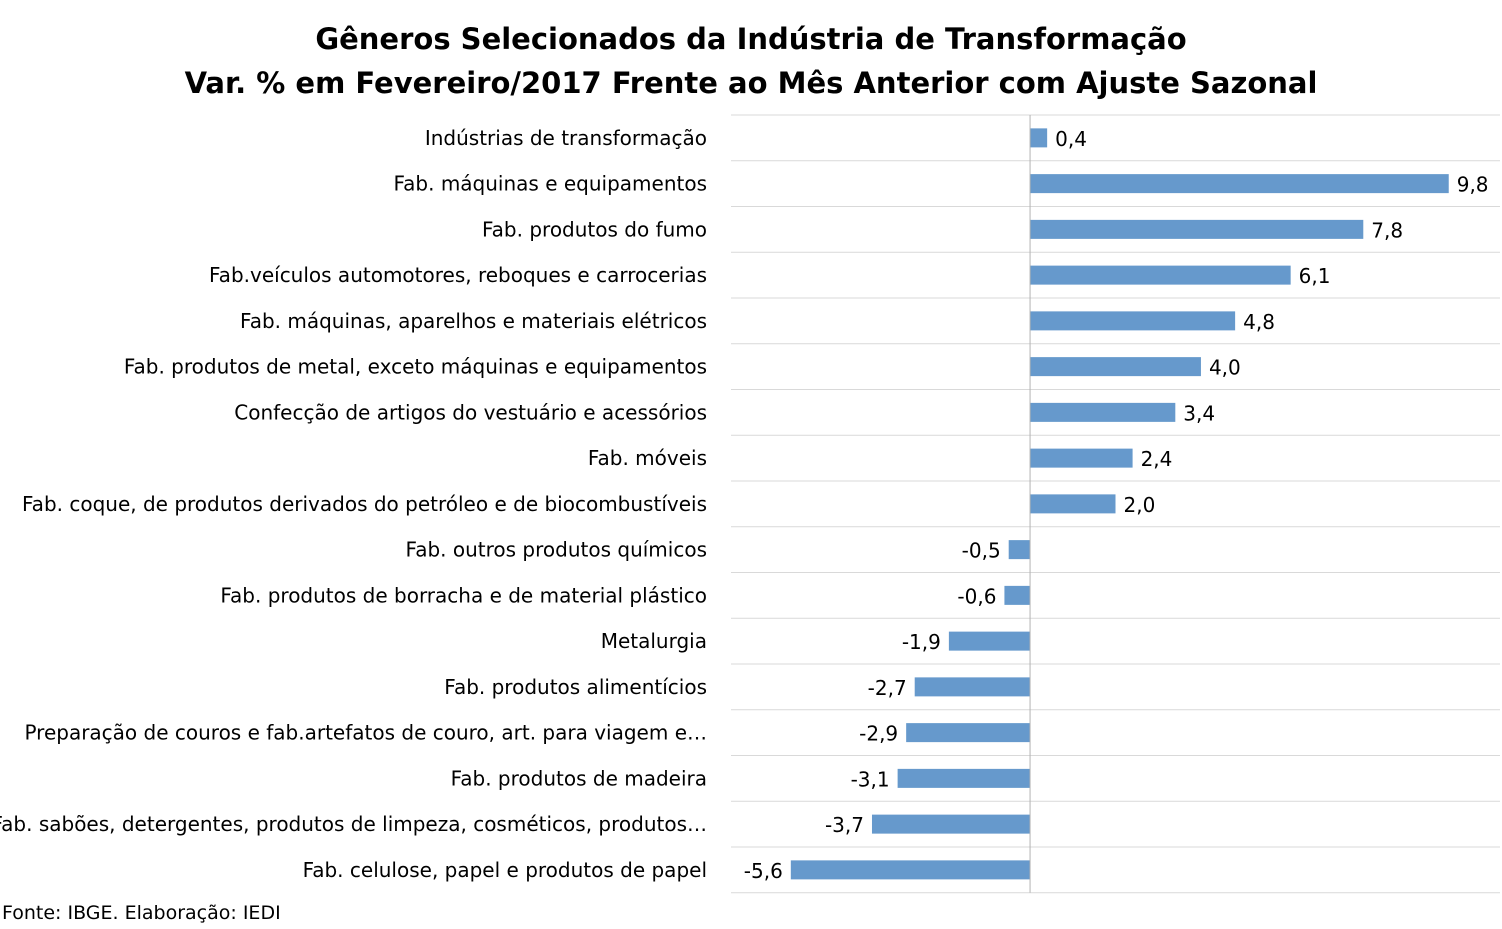  Describe the element at coordinates (981, 551) in the screenshot. I see `data-label: -0,5` at that location.